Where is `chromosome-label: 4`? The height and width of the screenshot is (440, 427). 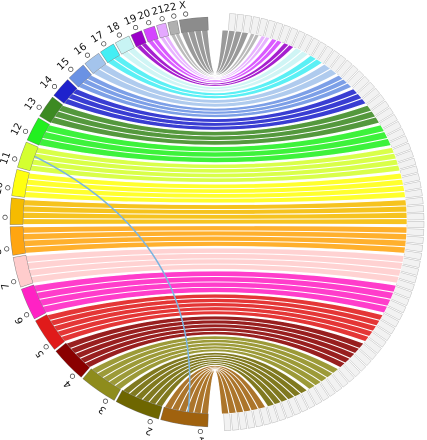
chromosome-label: 4 is located at coordinates (68, 384).